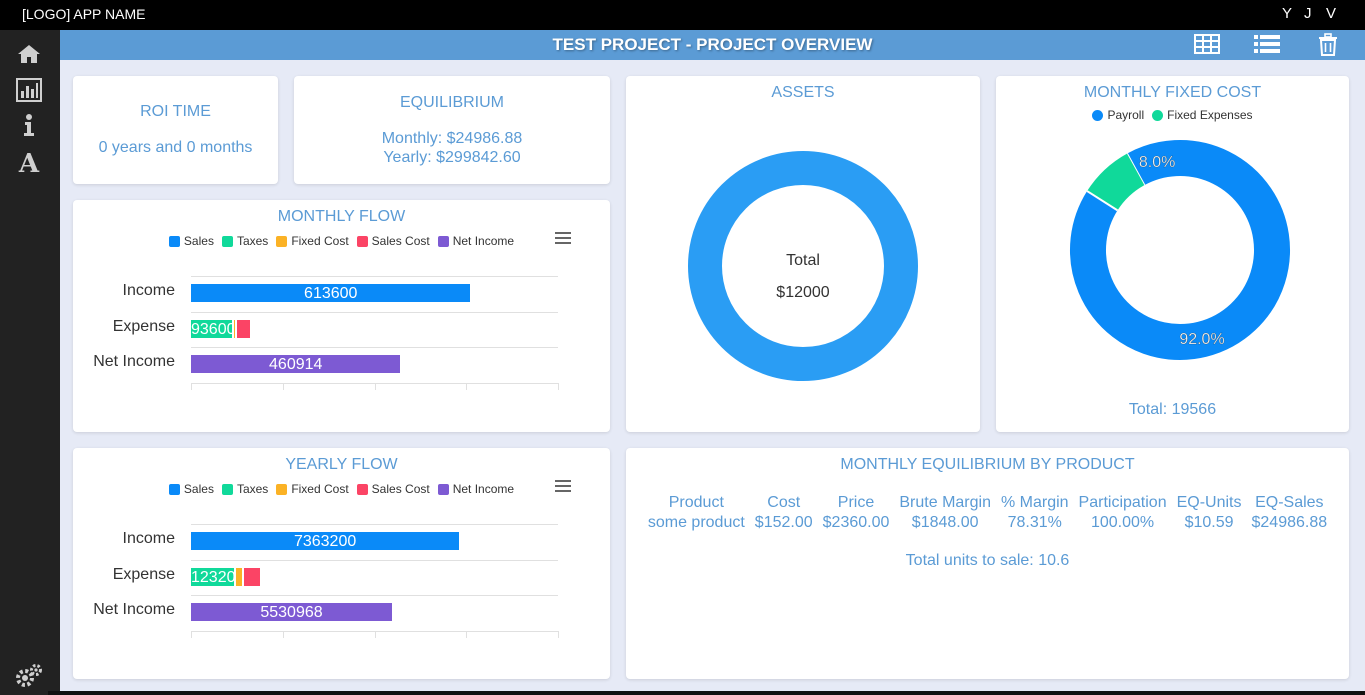 This screenshot has width=1365, height=695. Describe the element at coordinates (1289, 502) in the screenshot. I see `eq-header: EQ-Sales` at that location.